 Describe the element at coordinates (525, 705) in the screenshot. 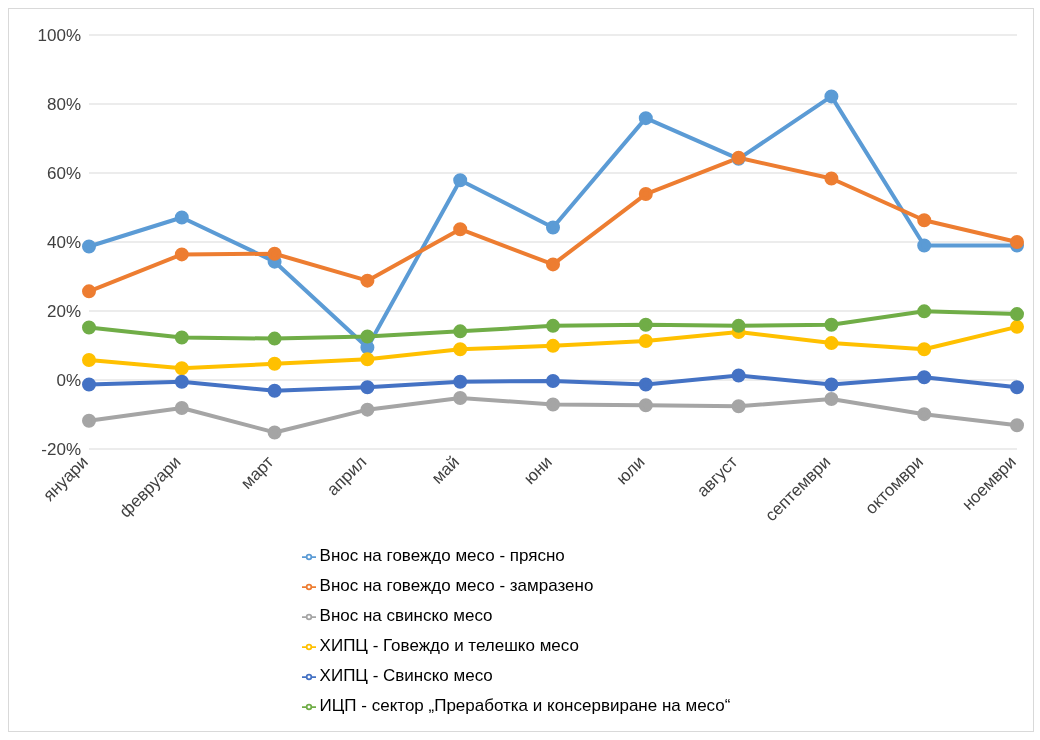

I see `legend-label: ИЦП - сектор „Преработка и консервиране на месо“` at that location.